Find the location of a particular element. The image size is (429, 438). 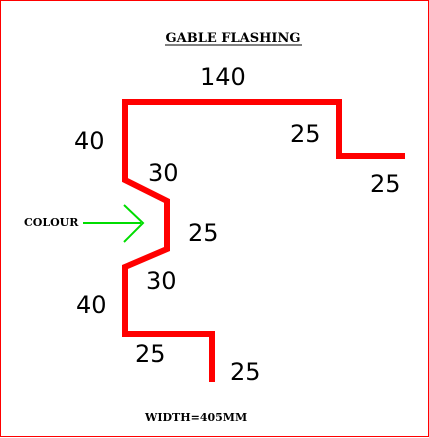

dim-right-drop: 25 is located at coordinates (305, 134).